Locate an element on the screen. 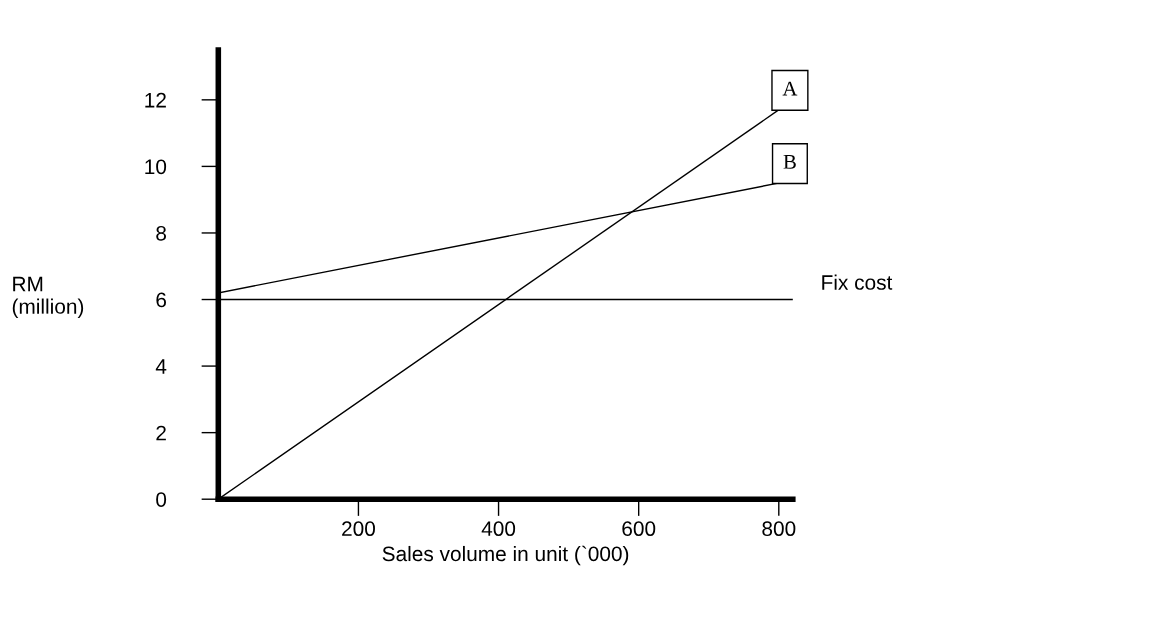 The width and height of the screenshot is (1149, 624). x-axis-title: Sales volume in unit (`000) is located at coordinates (505, 555).